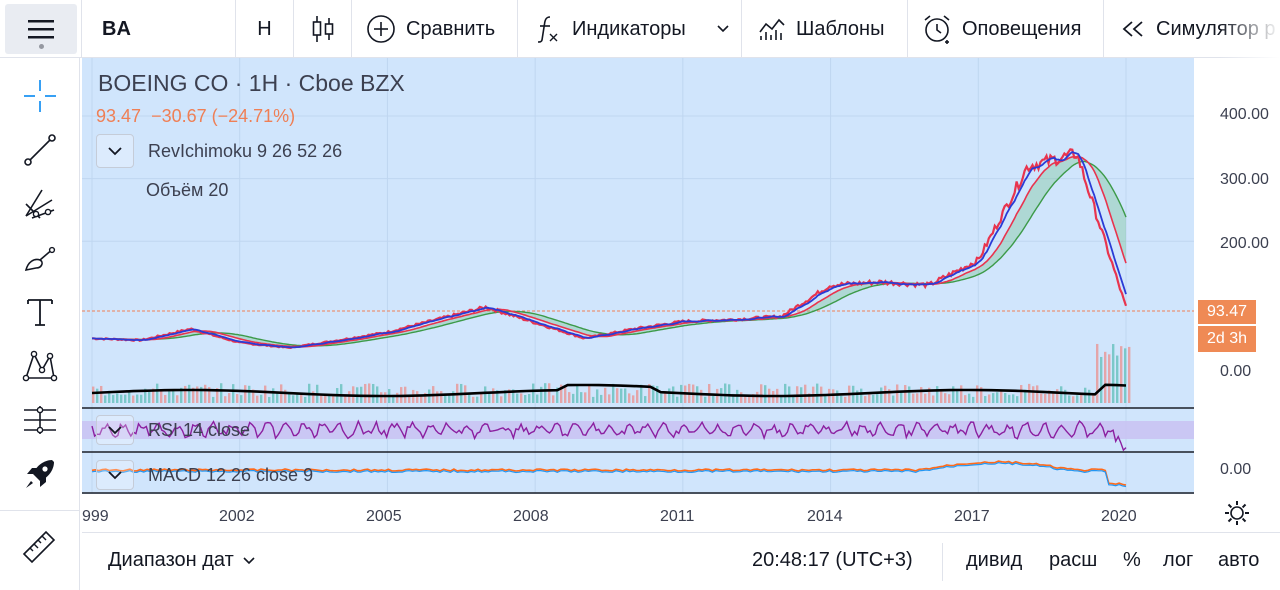  What do you see at coordinates (40, 258) in the screenshot?
I see `brush-tool` at bounding box center [40, 258].